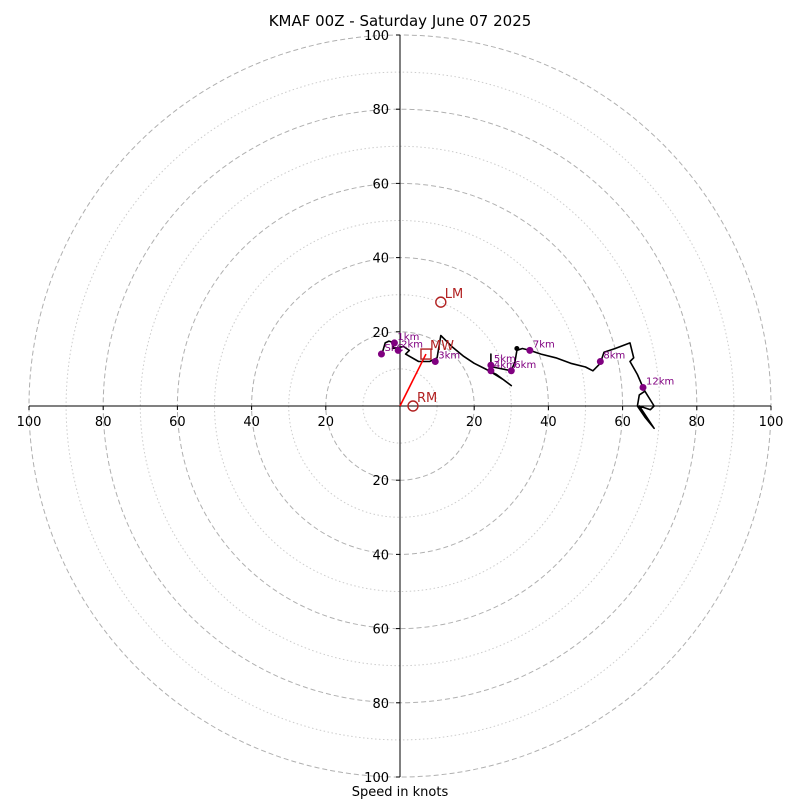  I want to click on height-label-sfc: SFC, so click(393, 348).